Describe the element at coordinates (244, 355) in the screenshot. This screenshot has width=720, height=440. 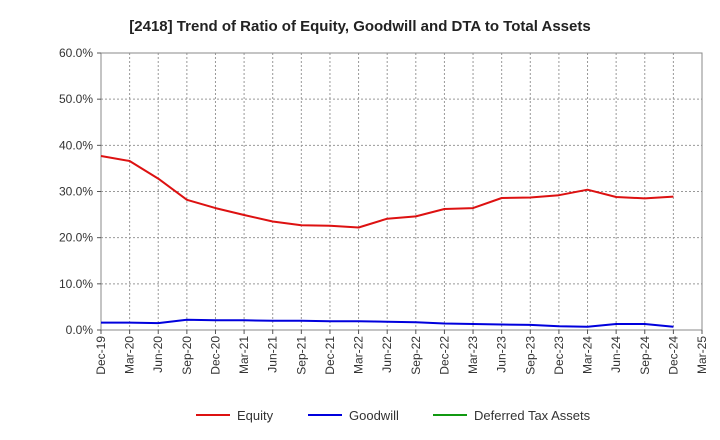
I see `x-tick-label: Mar-21` at that location.